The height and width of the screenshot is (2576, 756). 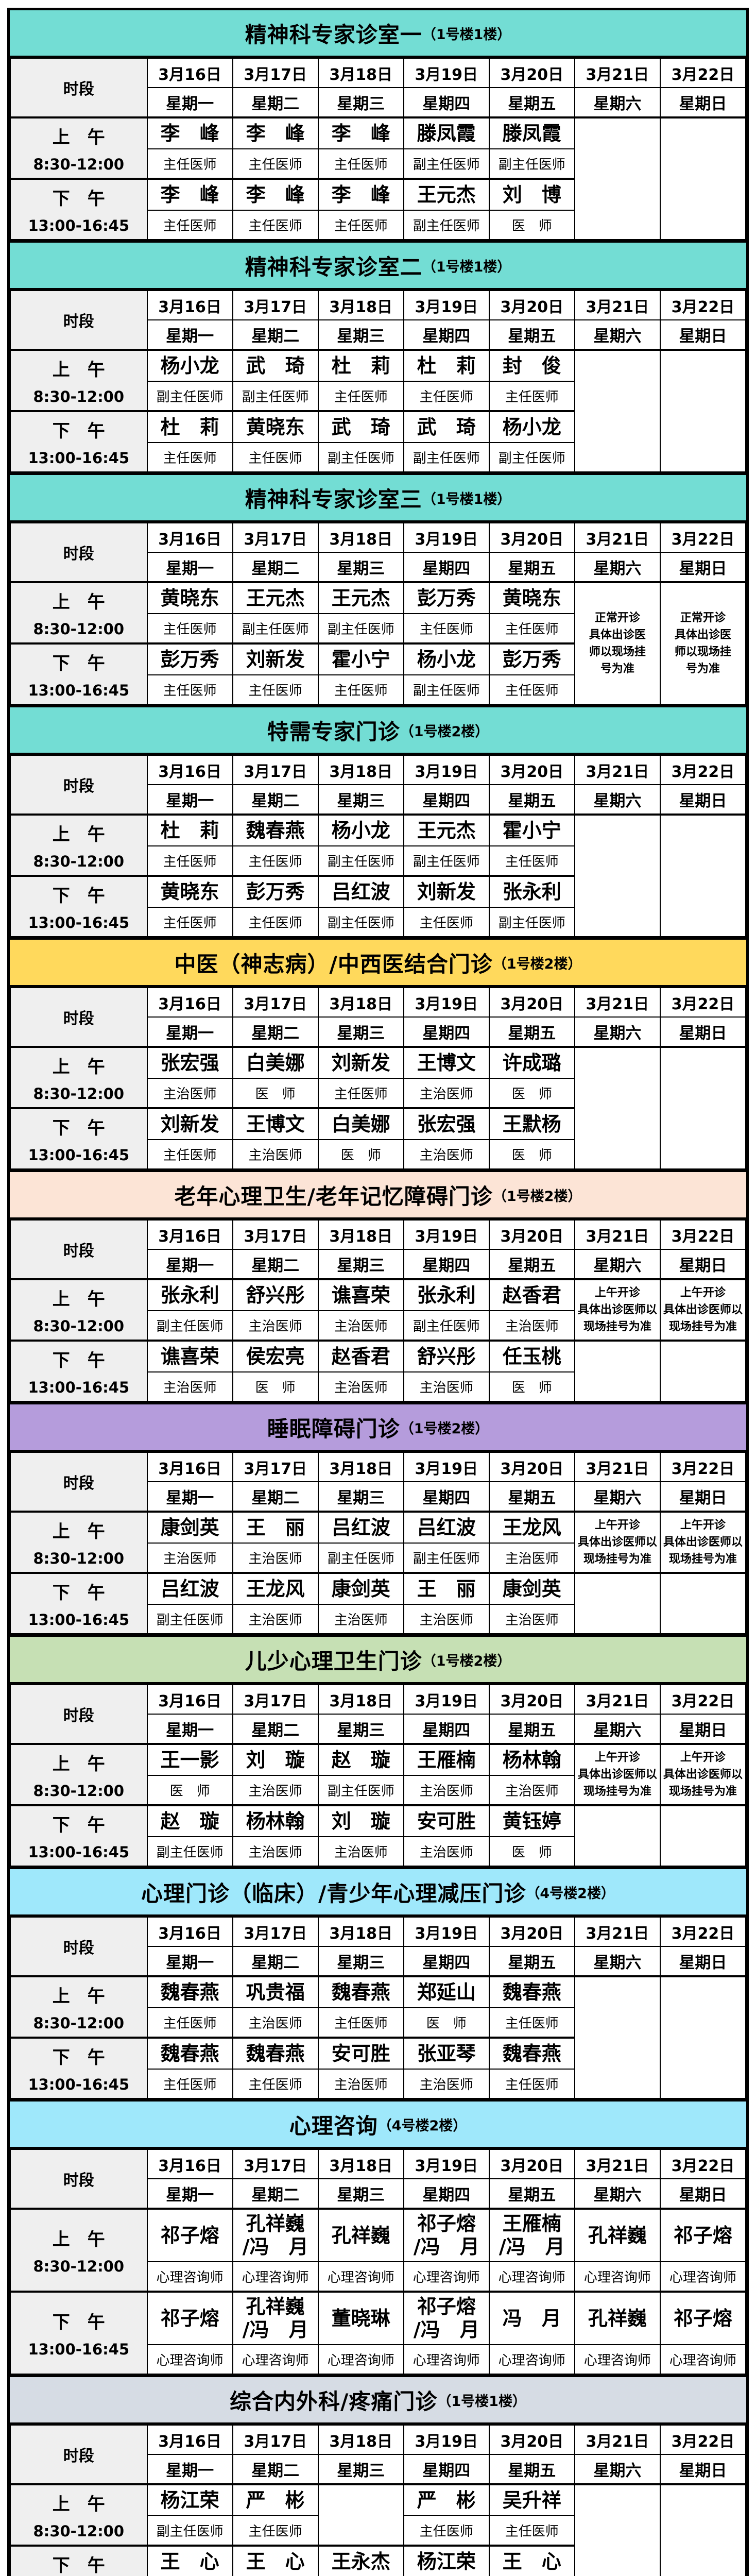 What do you see at coordinates (276, 1123) in the screenshot?
I see `doctor-name-cell: 王博文` at bounding box center [276, 1123].